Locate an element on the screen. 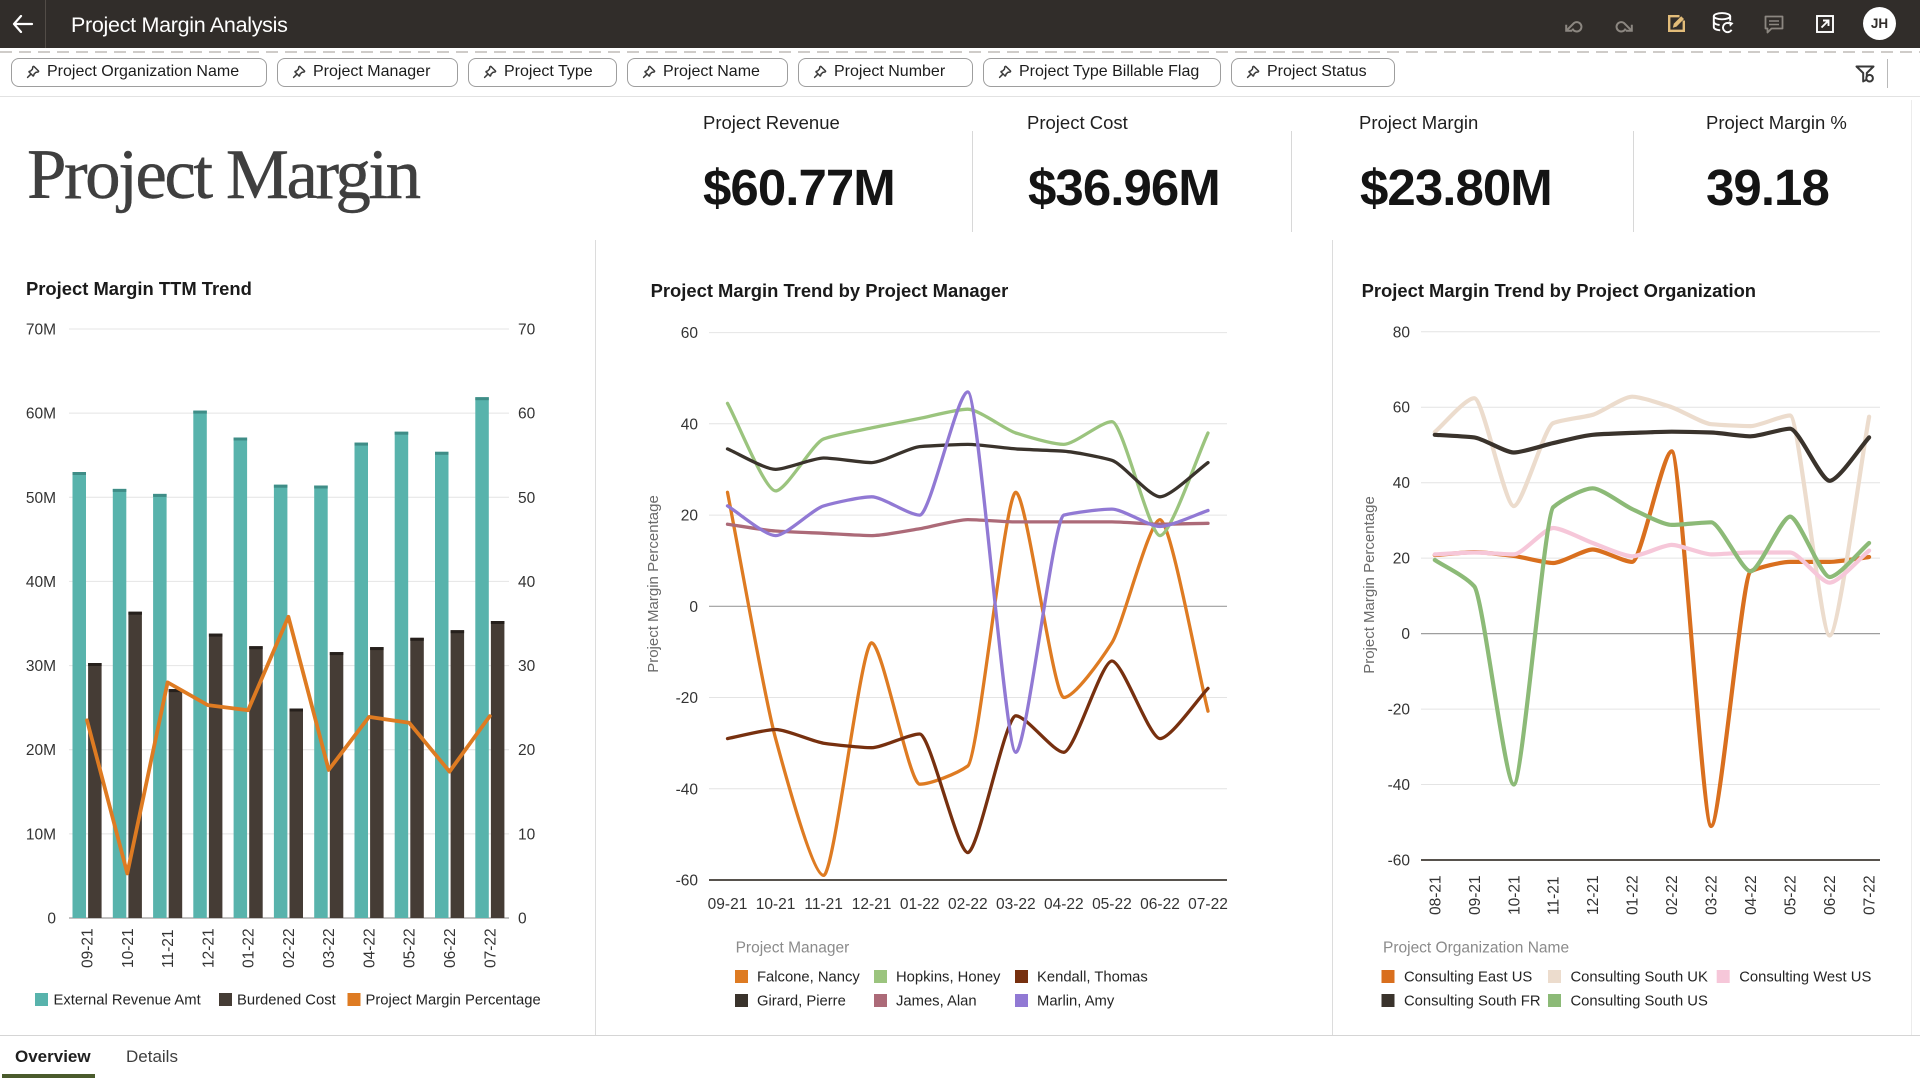  svg-text: James, Alan is located at coordinates (936, 1002).